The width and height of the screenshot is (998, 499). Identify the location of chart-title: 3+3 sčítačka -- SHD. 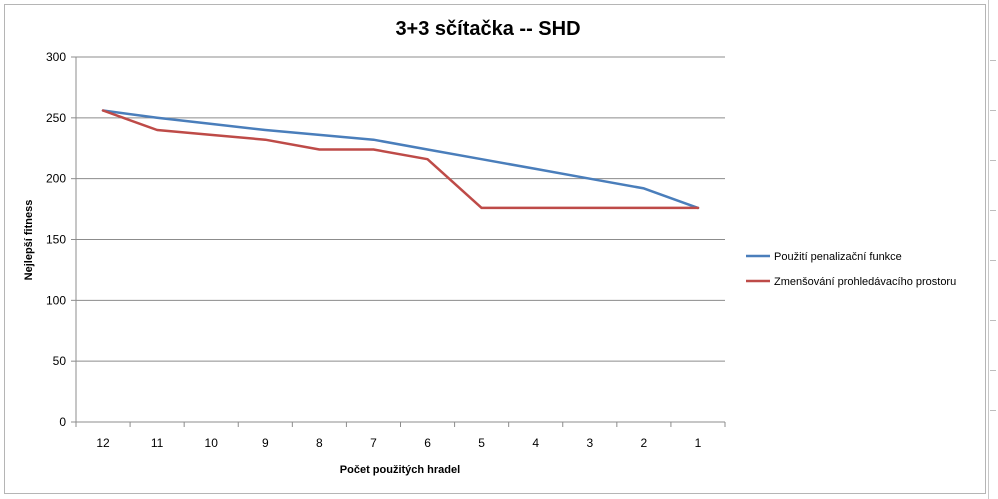
(487, 29).